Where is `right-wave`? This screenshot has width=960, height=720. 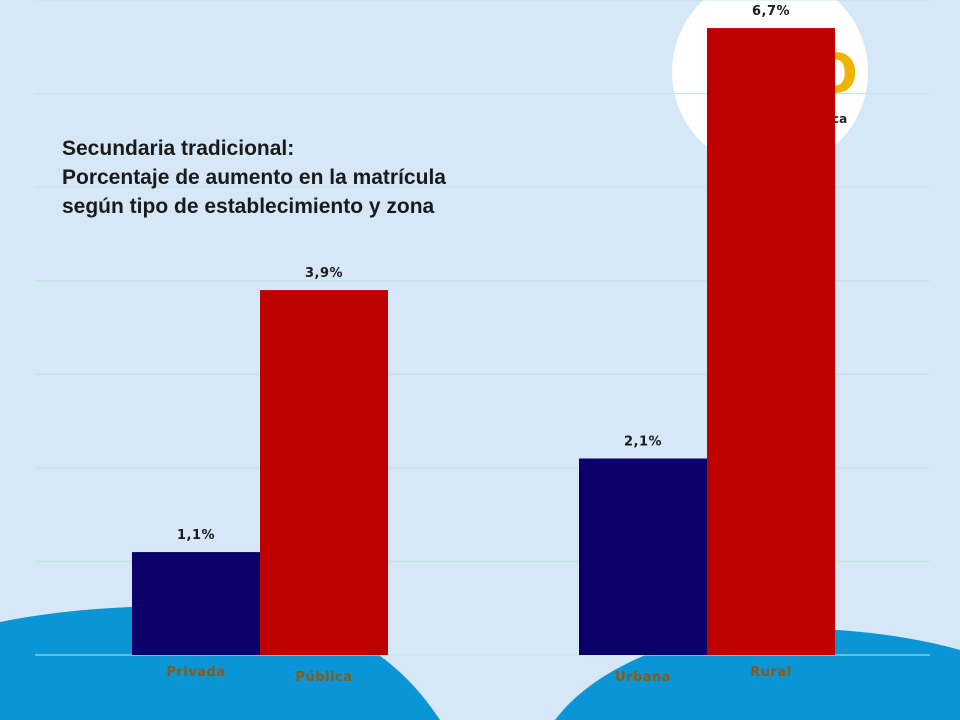 right-wave is located at coordinates (757, 673).